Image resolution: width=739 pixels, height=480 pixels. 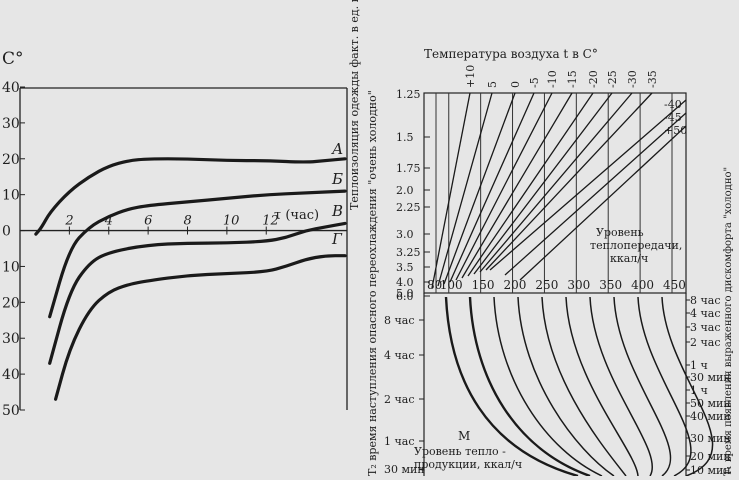 I want to click on temperature-label: 0, so click(x=515, y=84).